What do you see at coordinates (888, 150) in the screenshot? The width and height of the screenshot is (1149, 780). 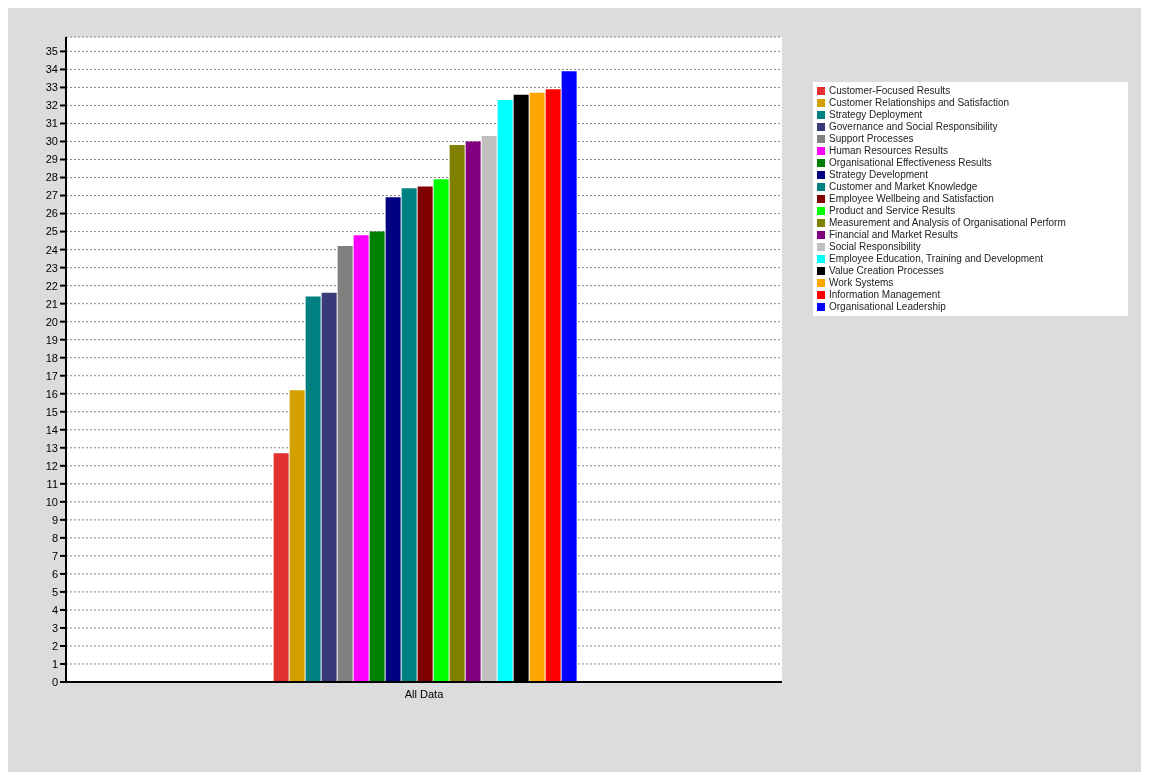 I see `legend-label: Human Resources Results` at bounding box center [888, 150].